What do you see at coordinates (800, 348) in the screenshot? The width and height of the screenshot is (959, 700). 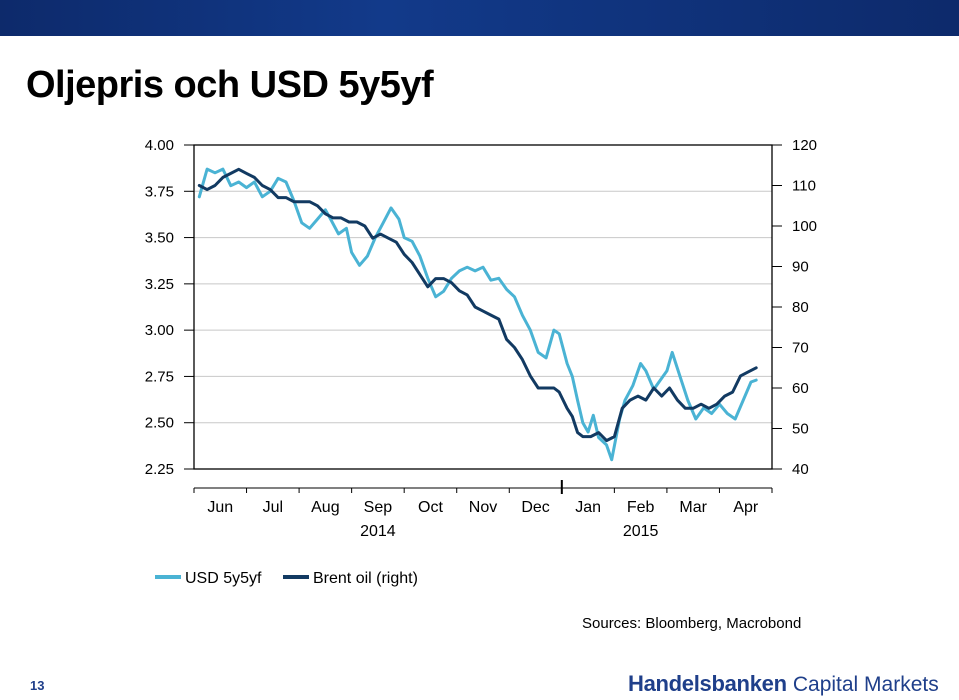 I see `right-tick-label: 70` at bounding box center [800, 348].